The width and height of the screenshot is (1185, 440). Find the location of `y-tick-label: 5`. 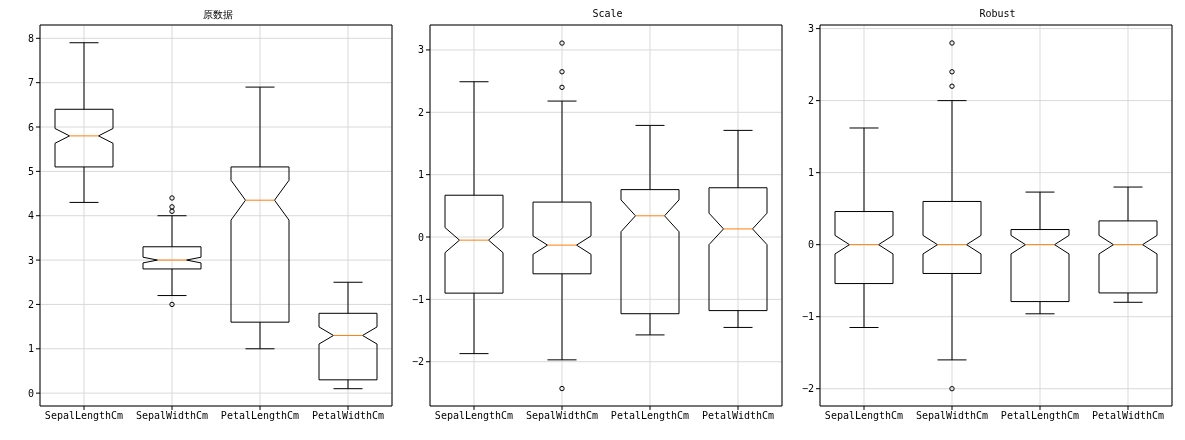

y-tick-label: 5 is located at coordinates (30, 171).